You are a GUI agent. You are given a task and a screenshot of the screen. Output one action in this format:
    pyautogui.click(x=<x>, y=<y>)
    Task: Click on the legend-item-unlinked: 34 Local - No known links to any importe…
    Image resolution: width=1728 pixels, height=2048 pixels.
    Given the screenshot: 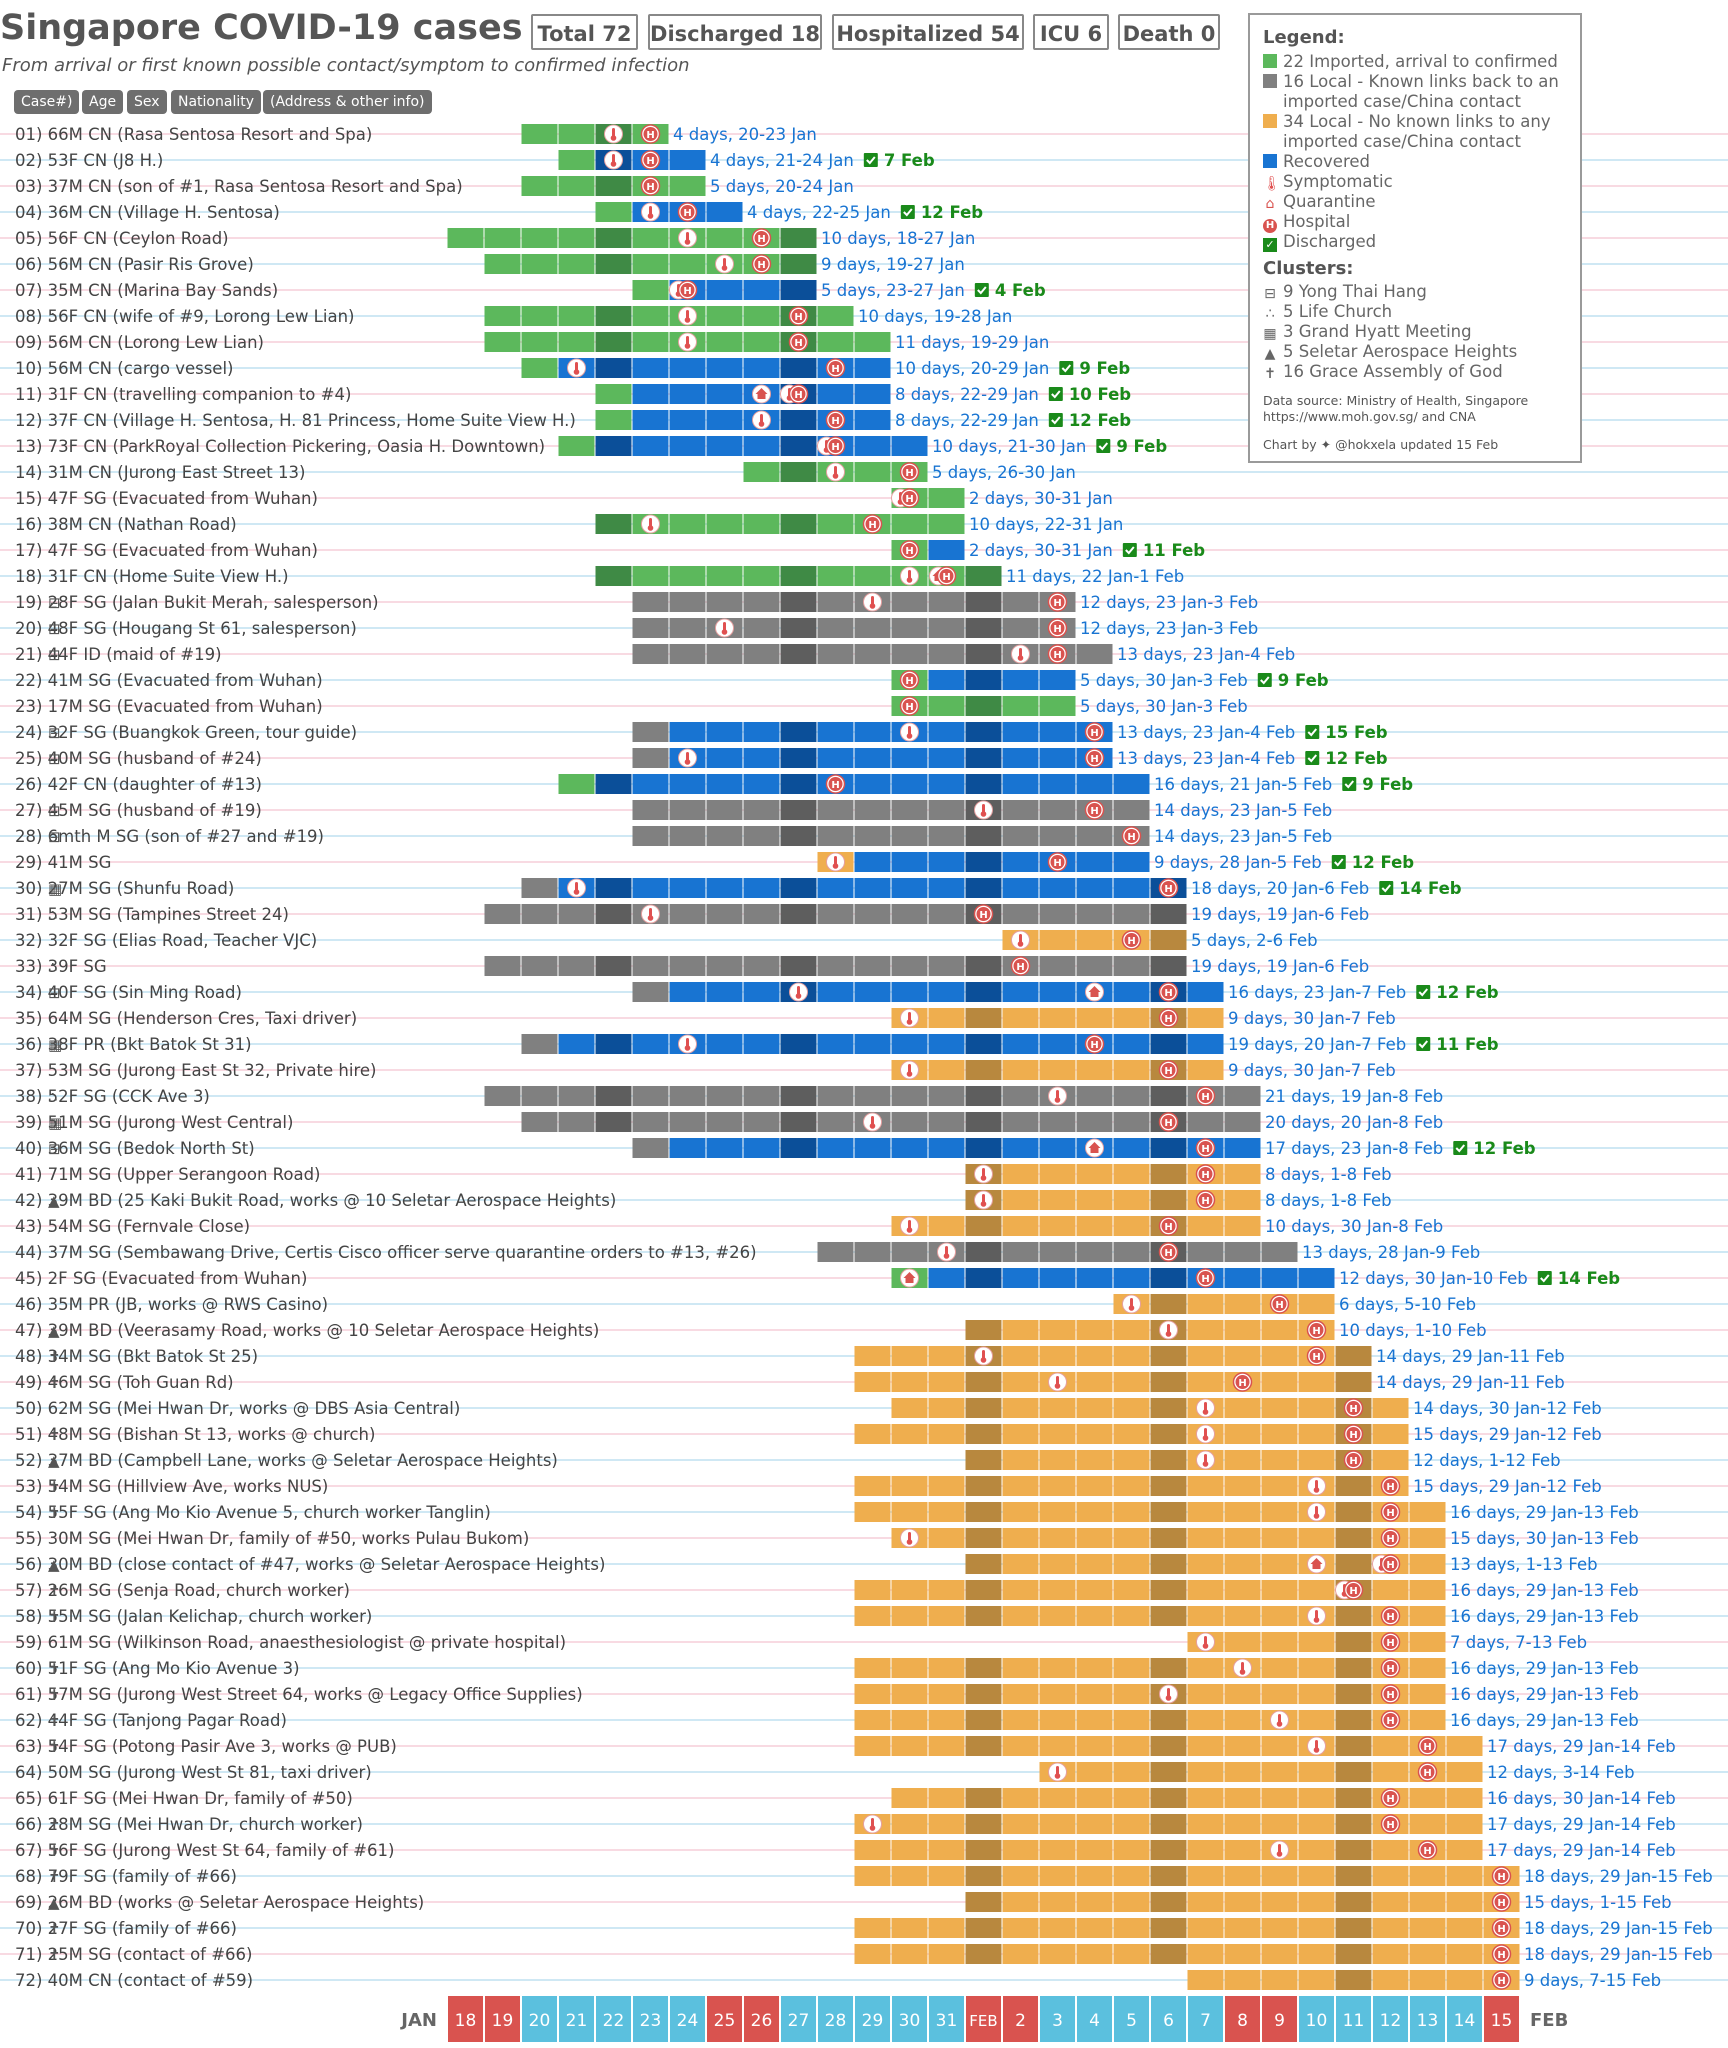 What is the action you would take?
    pyautogui.click(x=1428, y=132)
    